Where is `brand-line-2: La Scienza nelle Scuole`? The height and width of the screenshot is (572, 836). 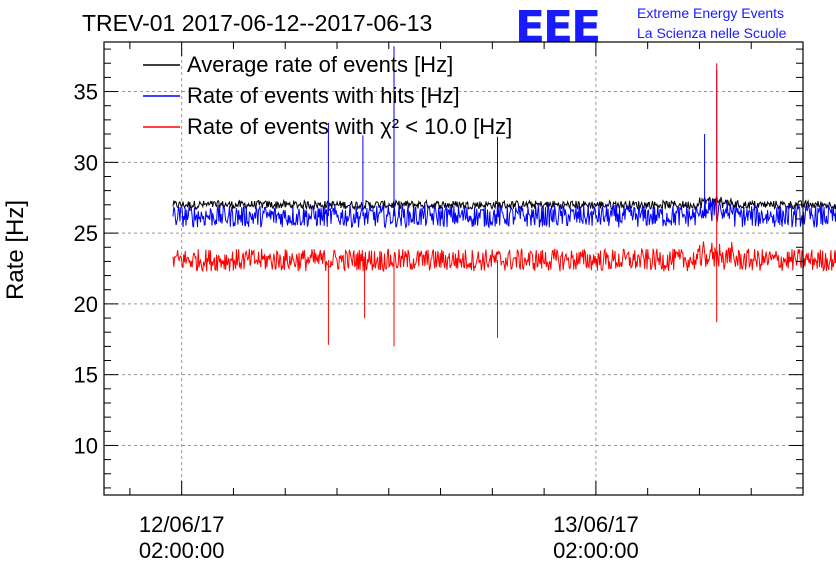 brand-line-2: La Scienza nelle Scuole is located at coordinates (712, 33).